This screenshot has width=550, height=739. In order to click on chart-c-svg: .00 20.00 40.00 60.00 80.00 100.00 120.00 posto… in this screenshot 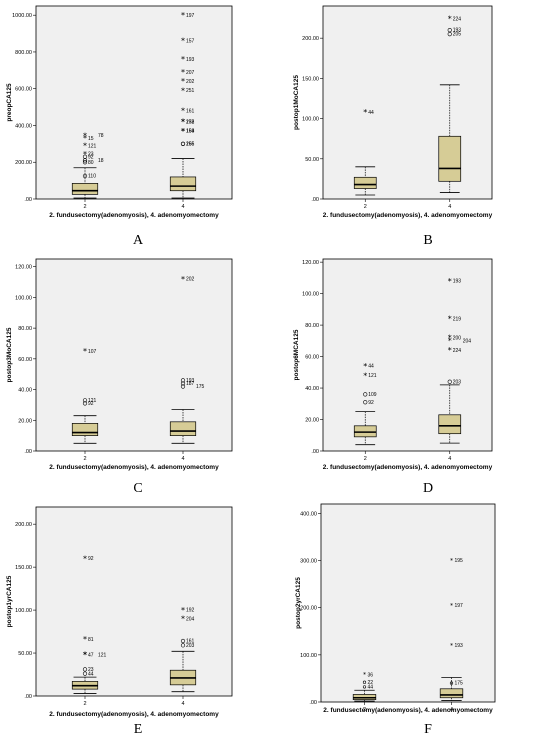, I will do `click(119, 364)`.